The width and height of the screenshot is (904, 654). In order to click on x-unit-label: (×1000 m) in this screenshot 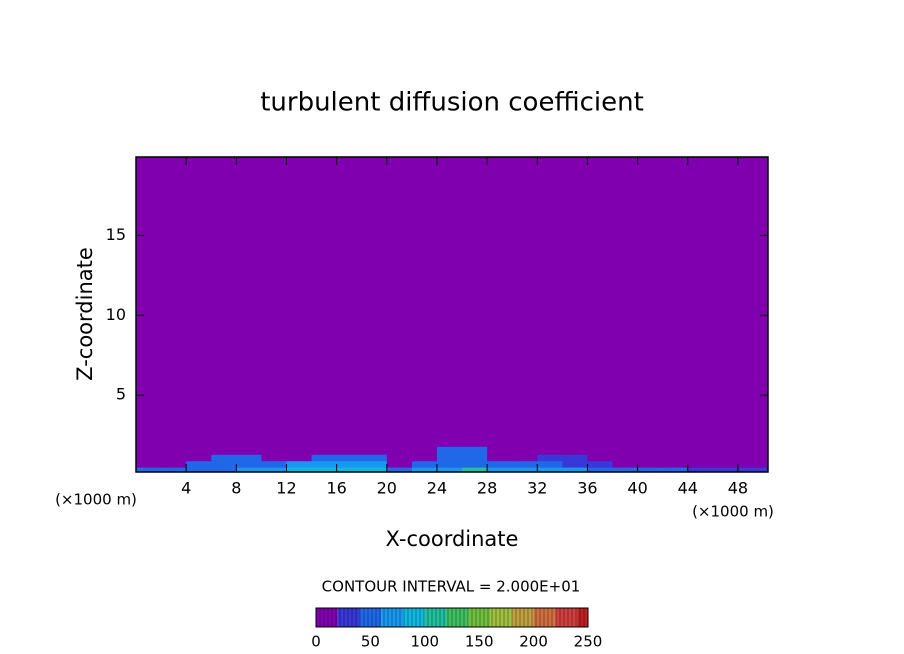, I will do `click(733, 512)`.